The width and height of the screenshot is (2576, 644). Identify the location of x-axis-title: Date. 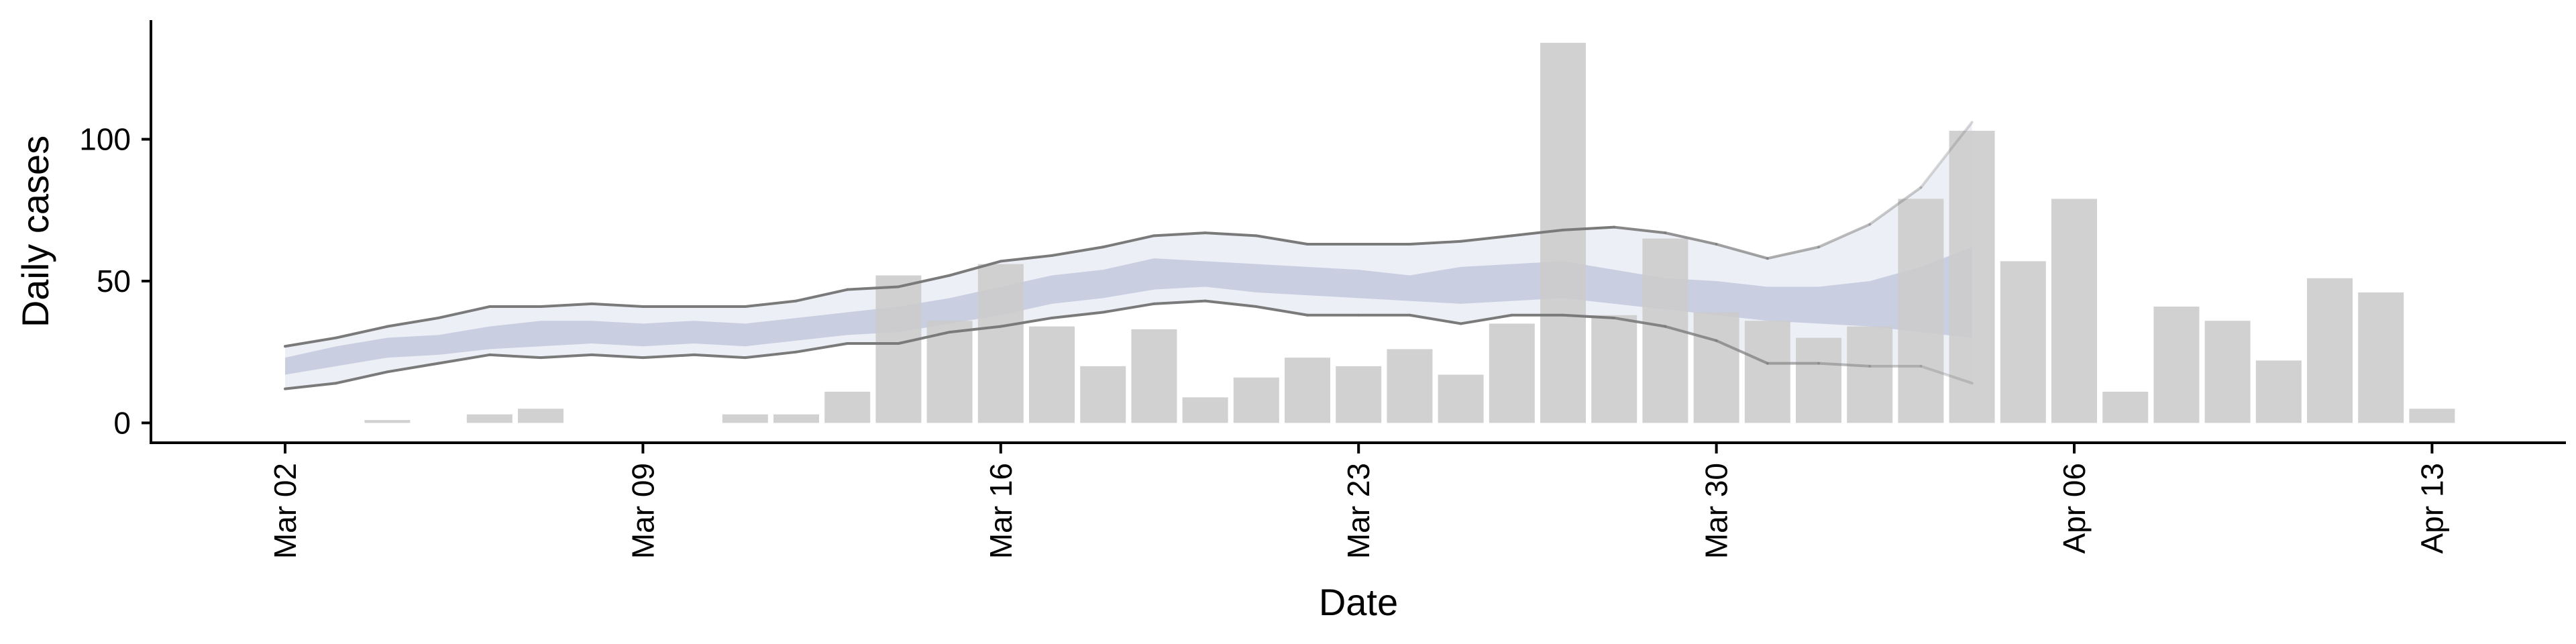
(1358, 602).